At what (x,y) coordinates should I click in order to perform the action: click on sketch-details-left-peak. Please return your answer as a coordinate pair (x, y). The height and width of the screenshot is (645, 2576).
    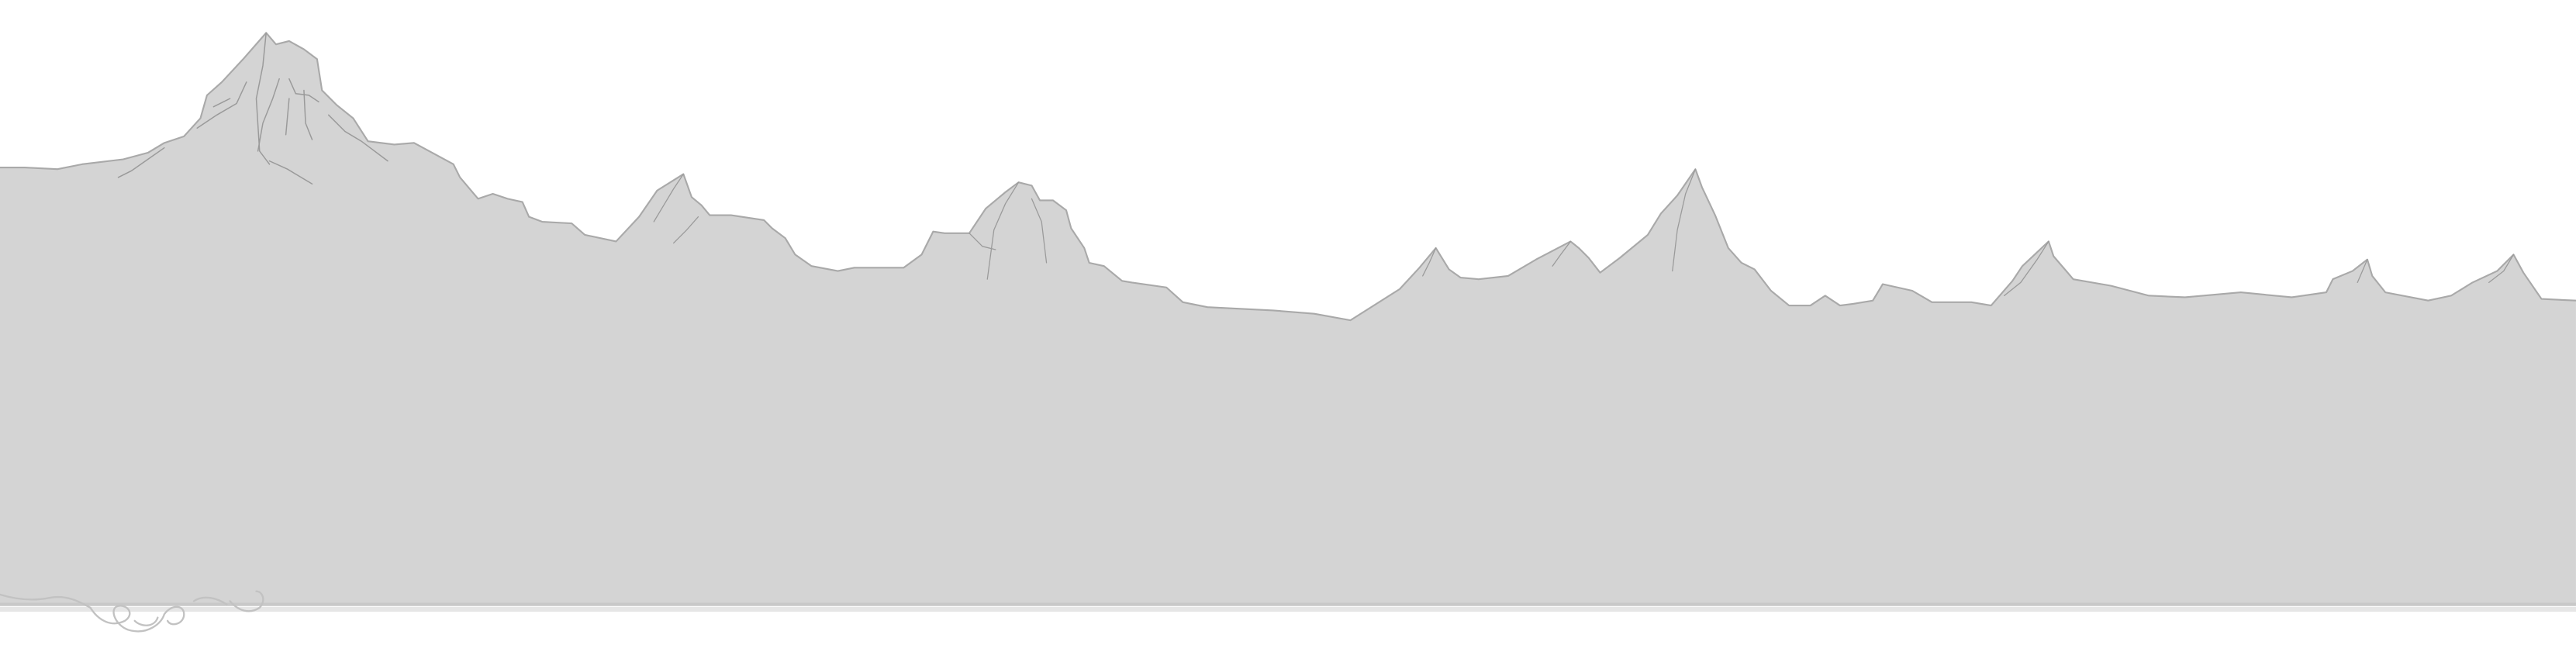
    Looking at the image, I should click on (252, 108).